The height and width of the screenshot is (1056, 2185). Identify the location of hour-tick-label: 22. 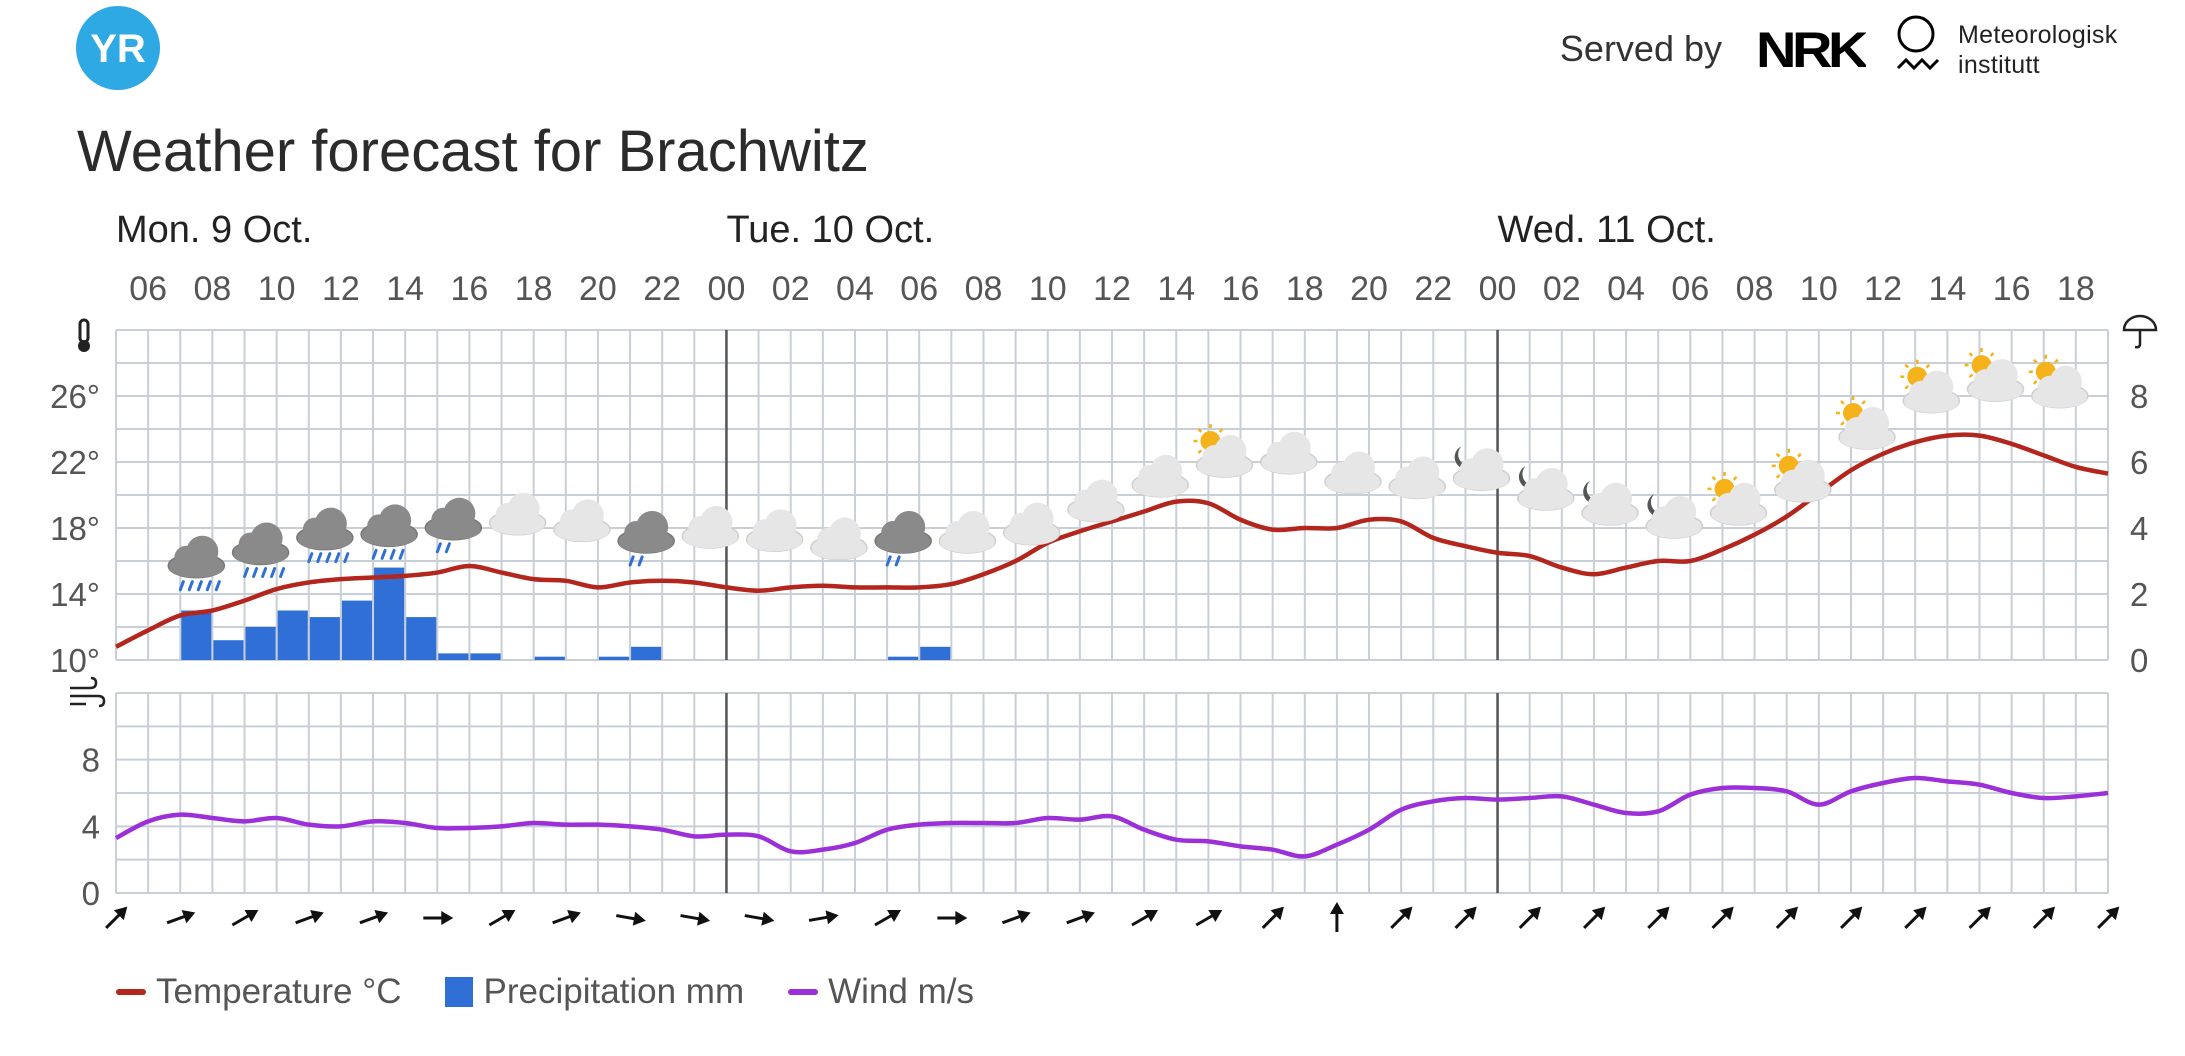
(1433, 289).